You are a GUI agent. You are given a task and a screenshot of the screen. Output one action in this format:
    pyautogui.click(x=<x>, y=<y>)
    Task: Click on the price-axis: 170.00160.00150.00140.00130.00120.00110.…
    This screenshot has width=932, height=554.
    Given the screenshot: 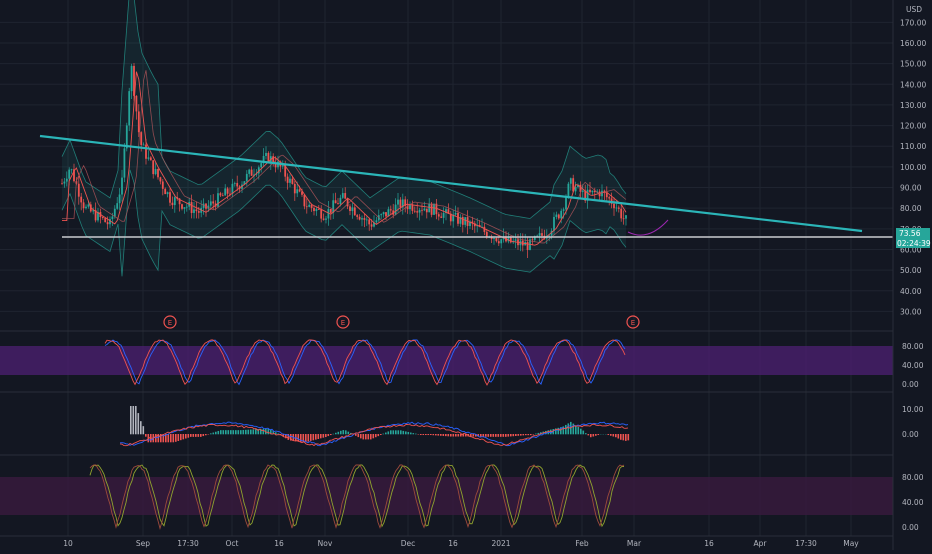 What is the action you would take?
    pyautogui.click(x=913, y=275)
    